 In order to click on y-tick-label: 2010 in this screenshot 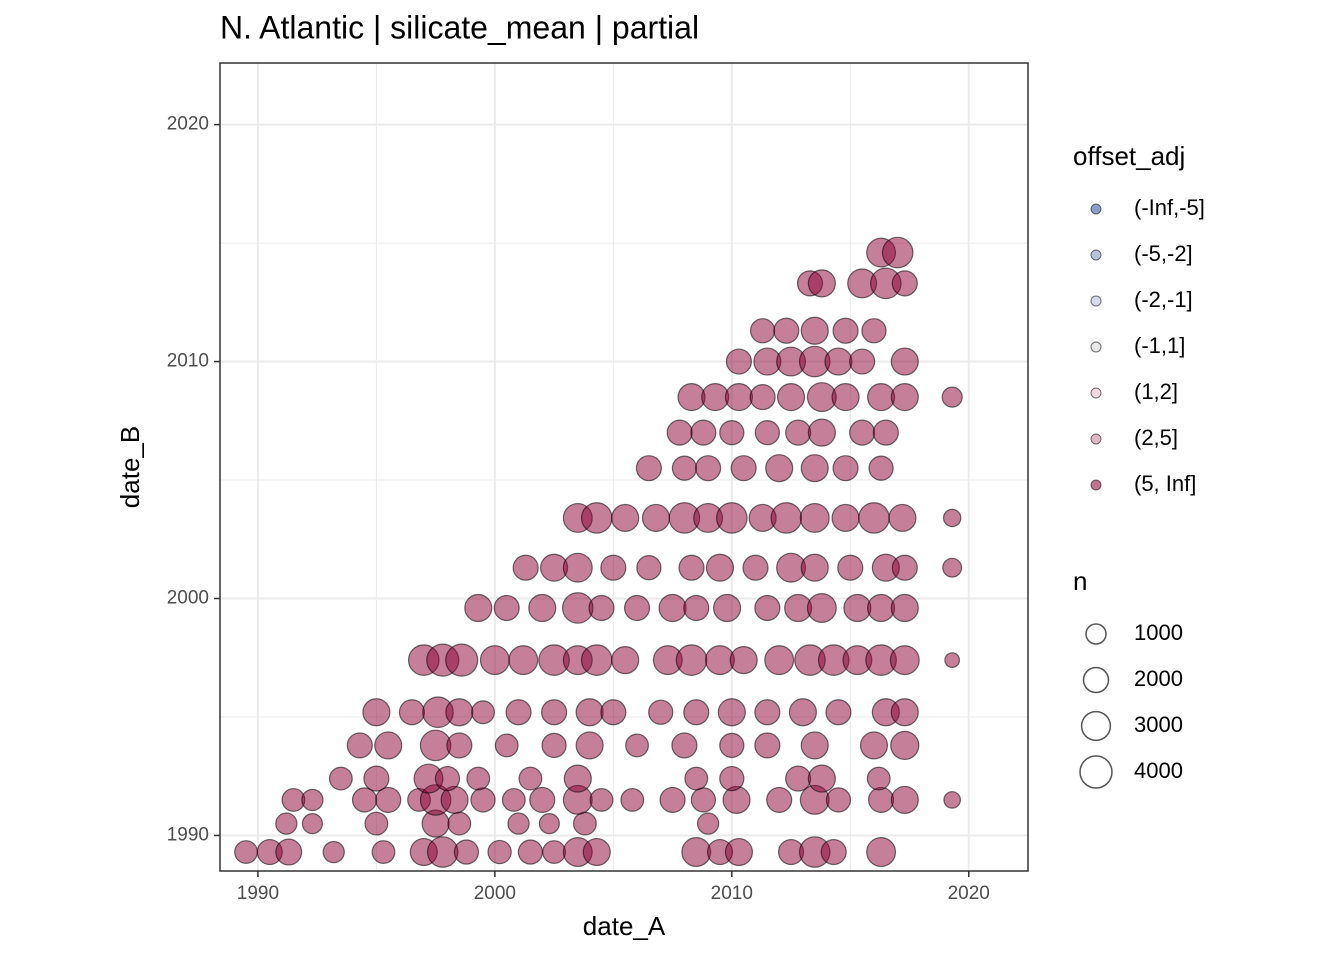, I will do `click(188, 361)`.